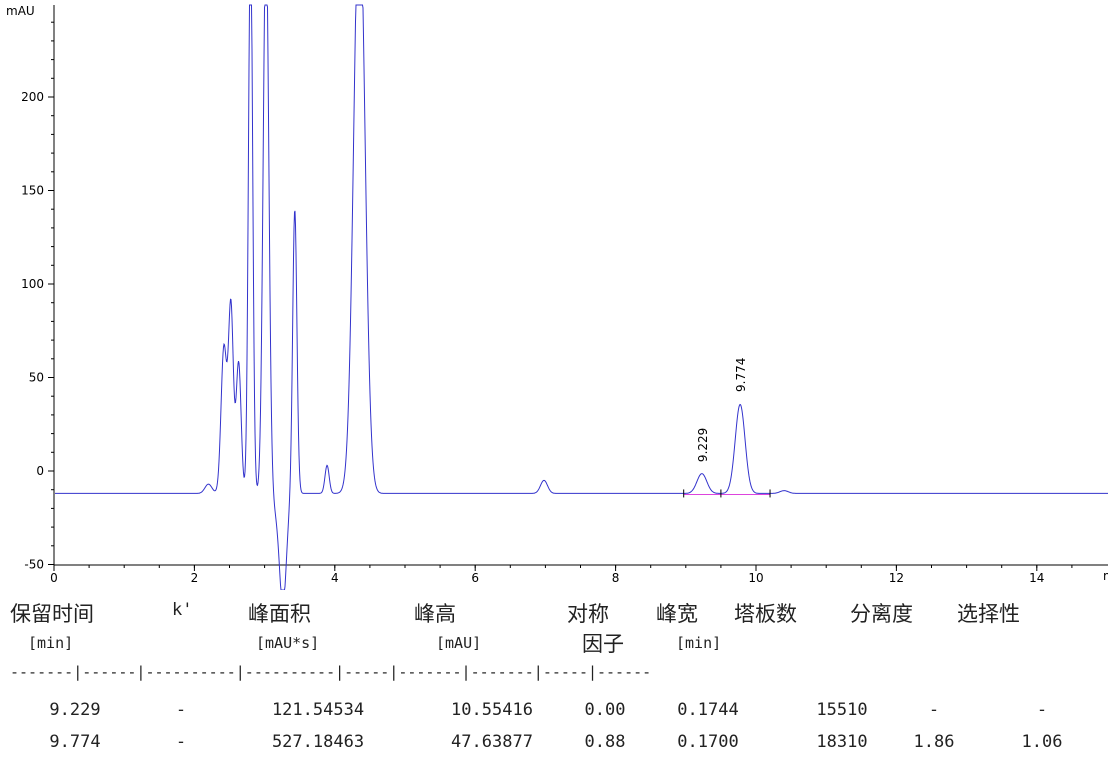  Describe the element at coordinates (699, 643) in the screenshot. I see `unit-peak-width: [min]` at that location.